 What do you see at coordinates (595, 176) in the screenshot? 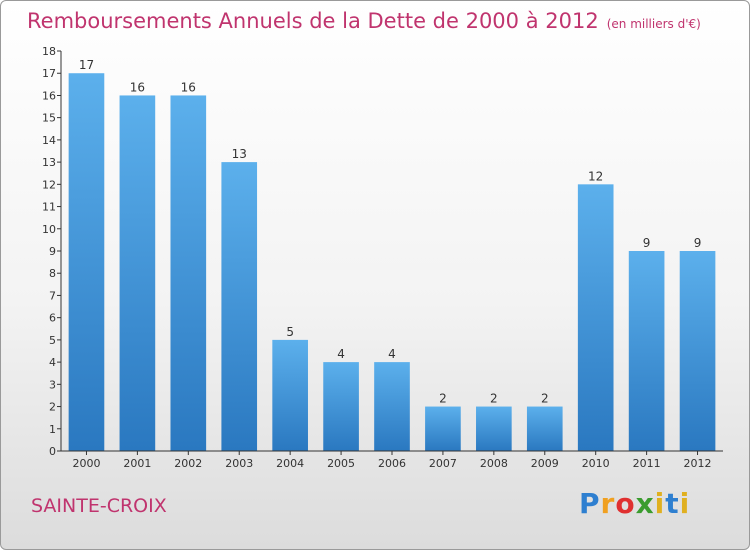
I see `bar-value-label: 12` at bounding box center [595, 176].